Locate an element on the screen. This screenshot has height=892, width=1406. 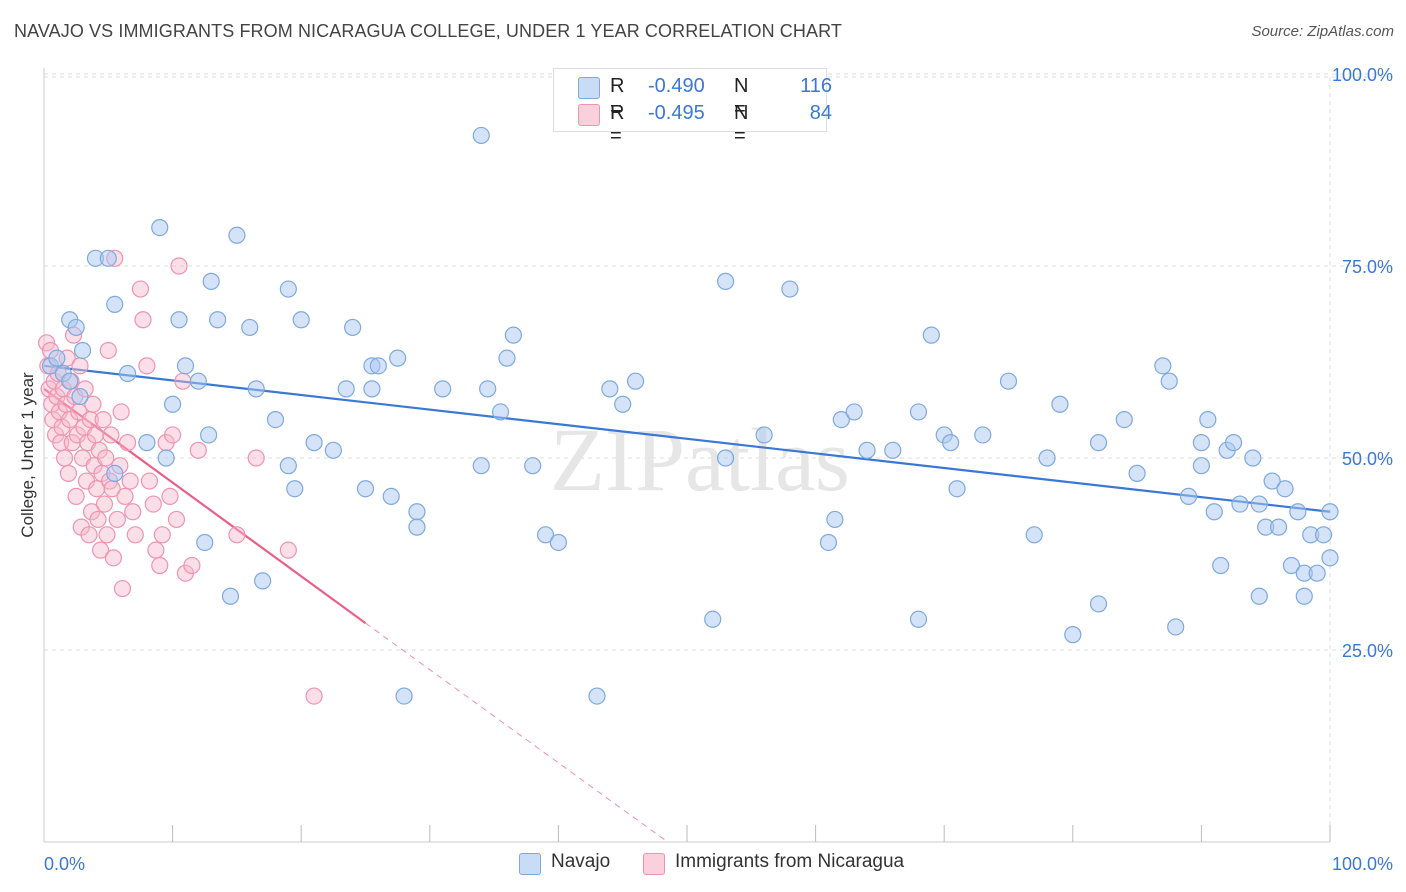
series-nicaragua is located at coordinates (180, 477).